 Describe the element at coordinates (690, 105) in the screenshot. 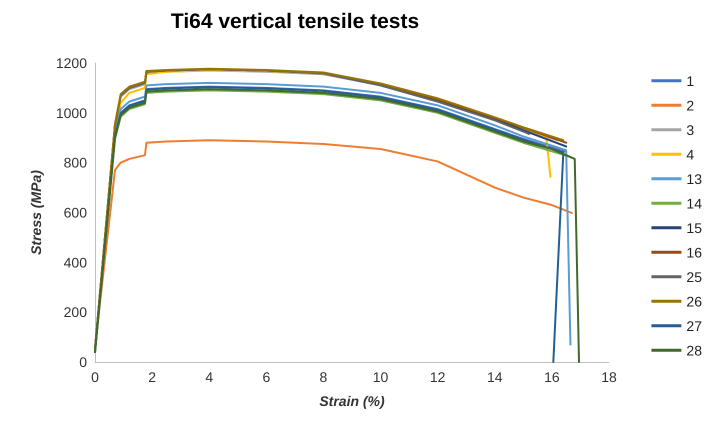

I see `legend-label: 2` at that location.